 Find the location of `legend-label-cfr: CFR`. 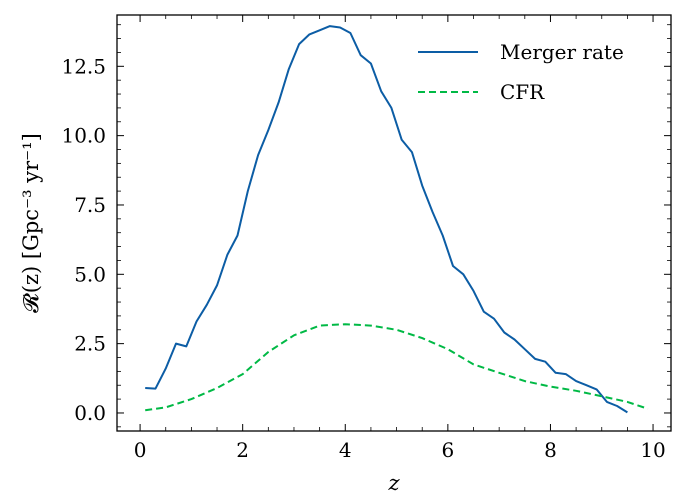

legend-label-cfr: CFR is located at coordinates (522, 92).